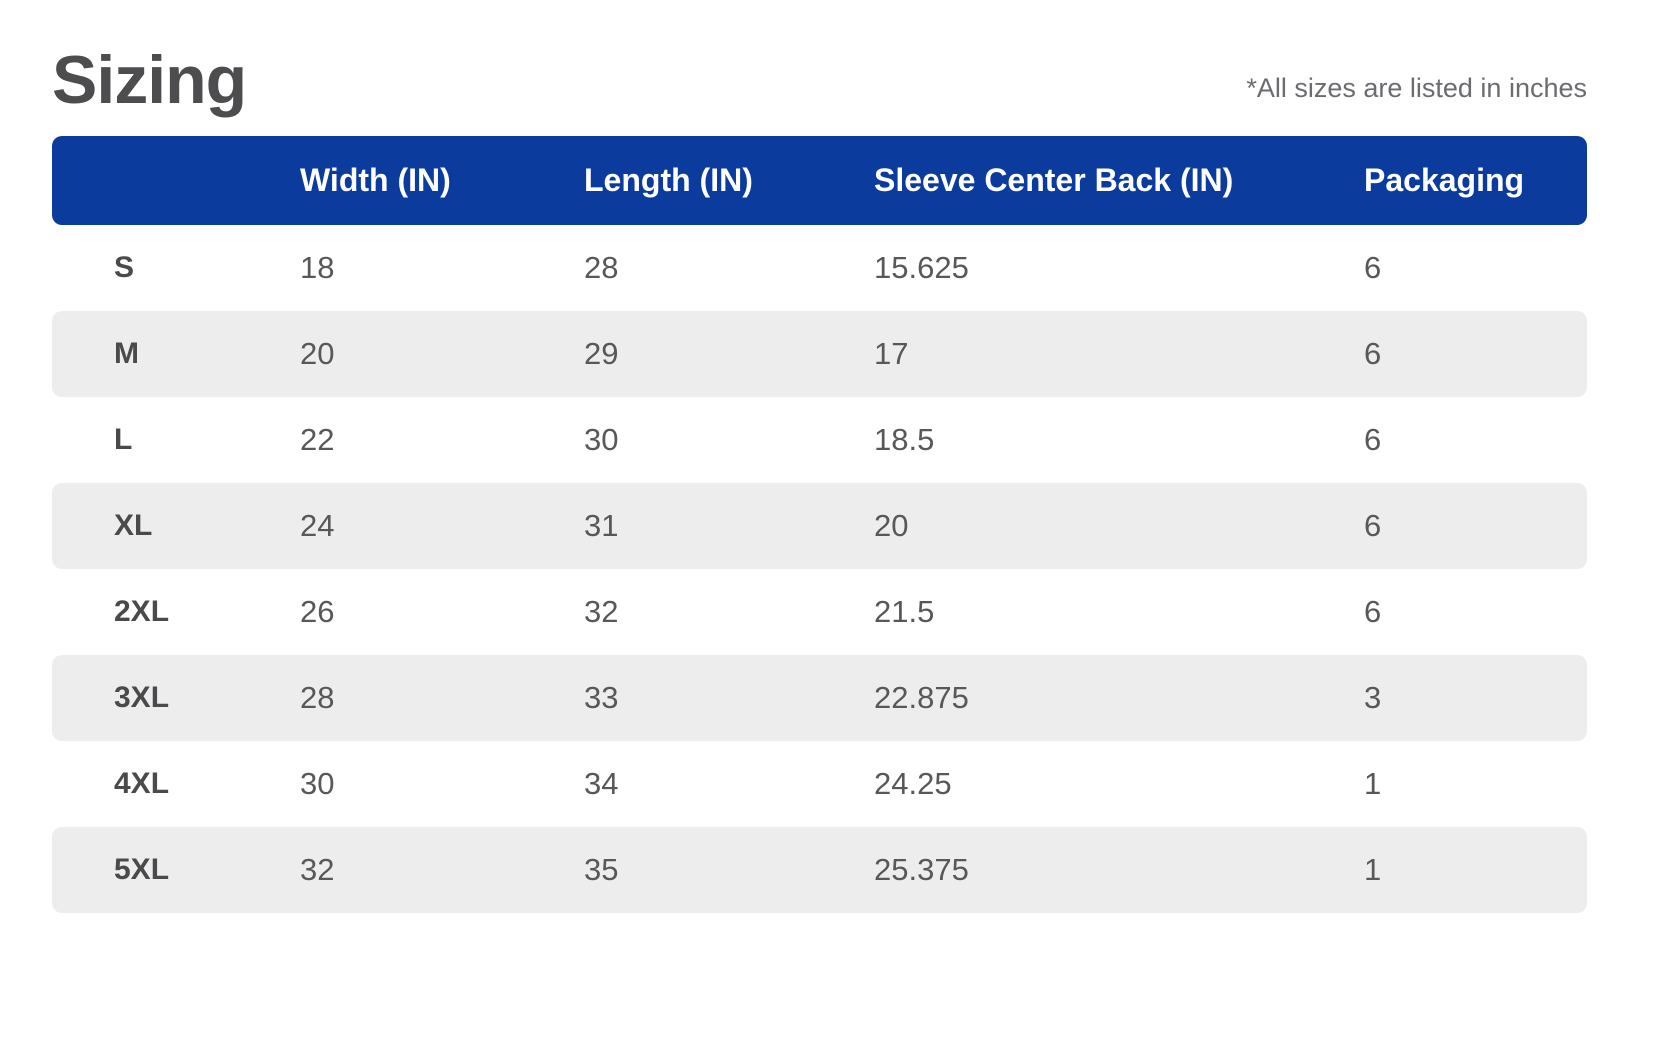 The width and height of the screenshot is (1672, 1048). Describe the element at coordinates (317, 439) in the screenshot. I see `width-value: 22` at that location.